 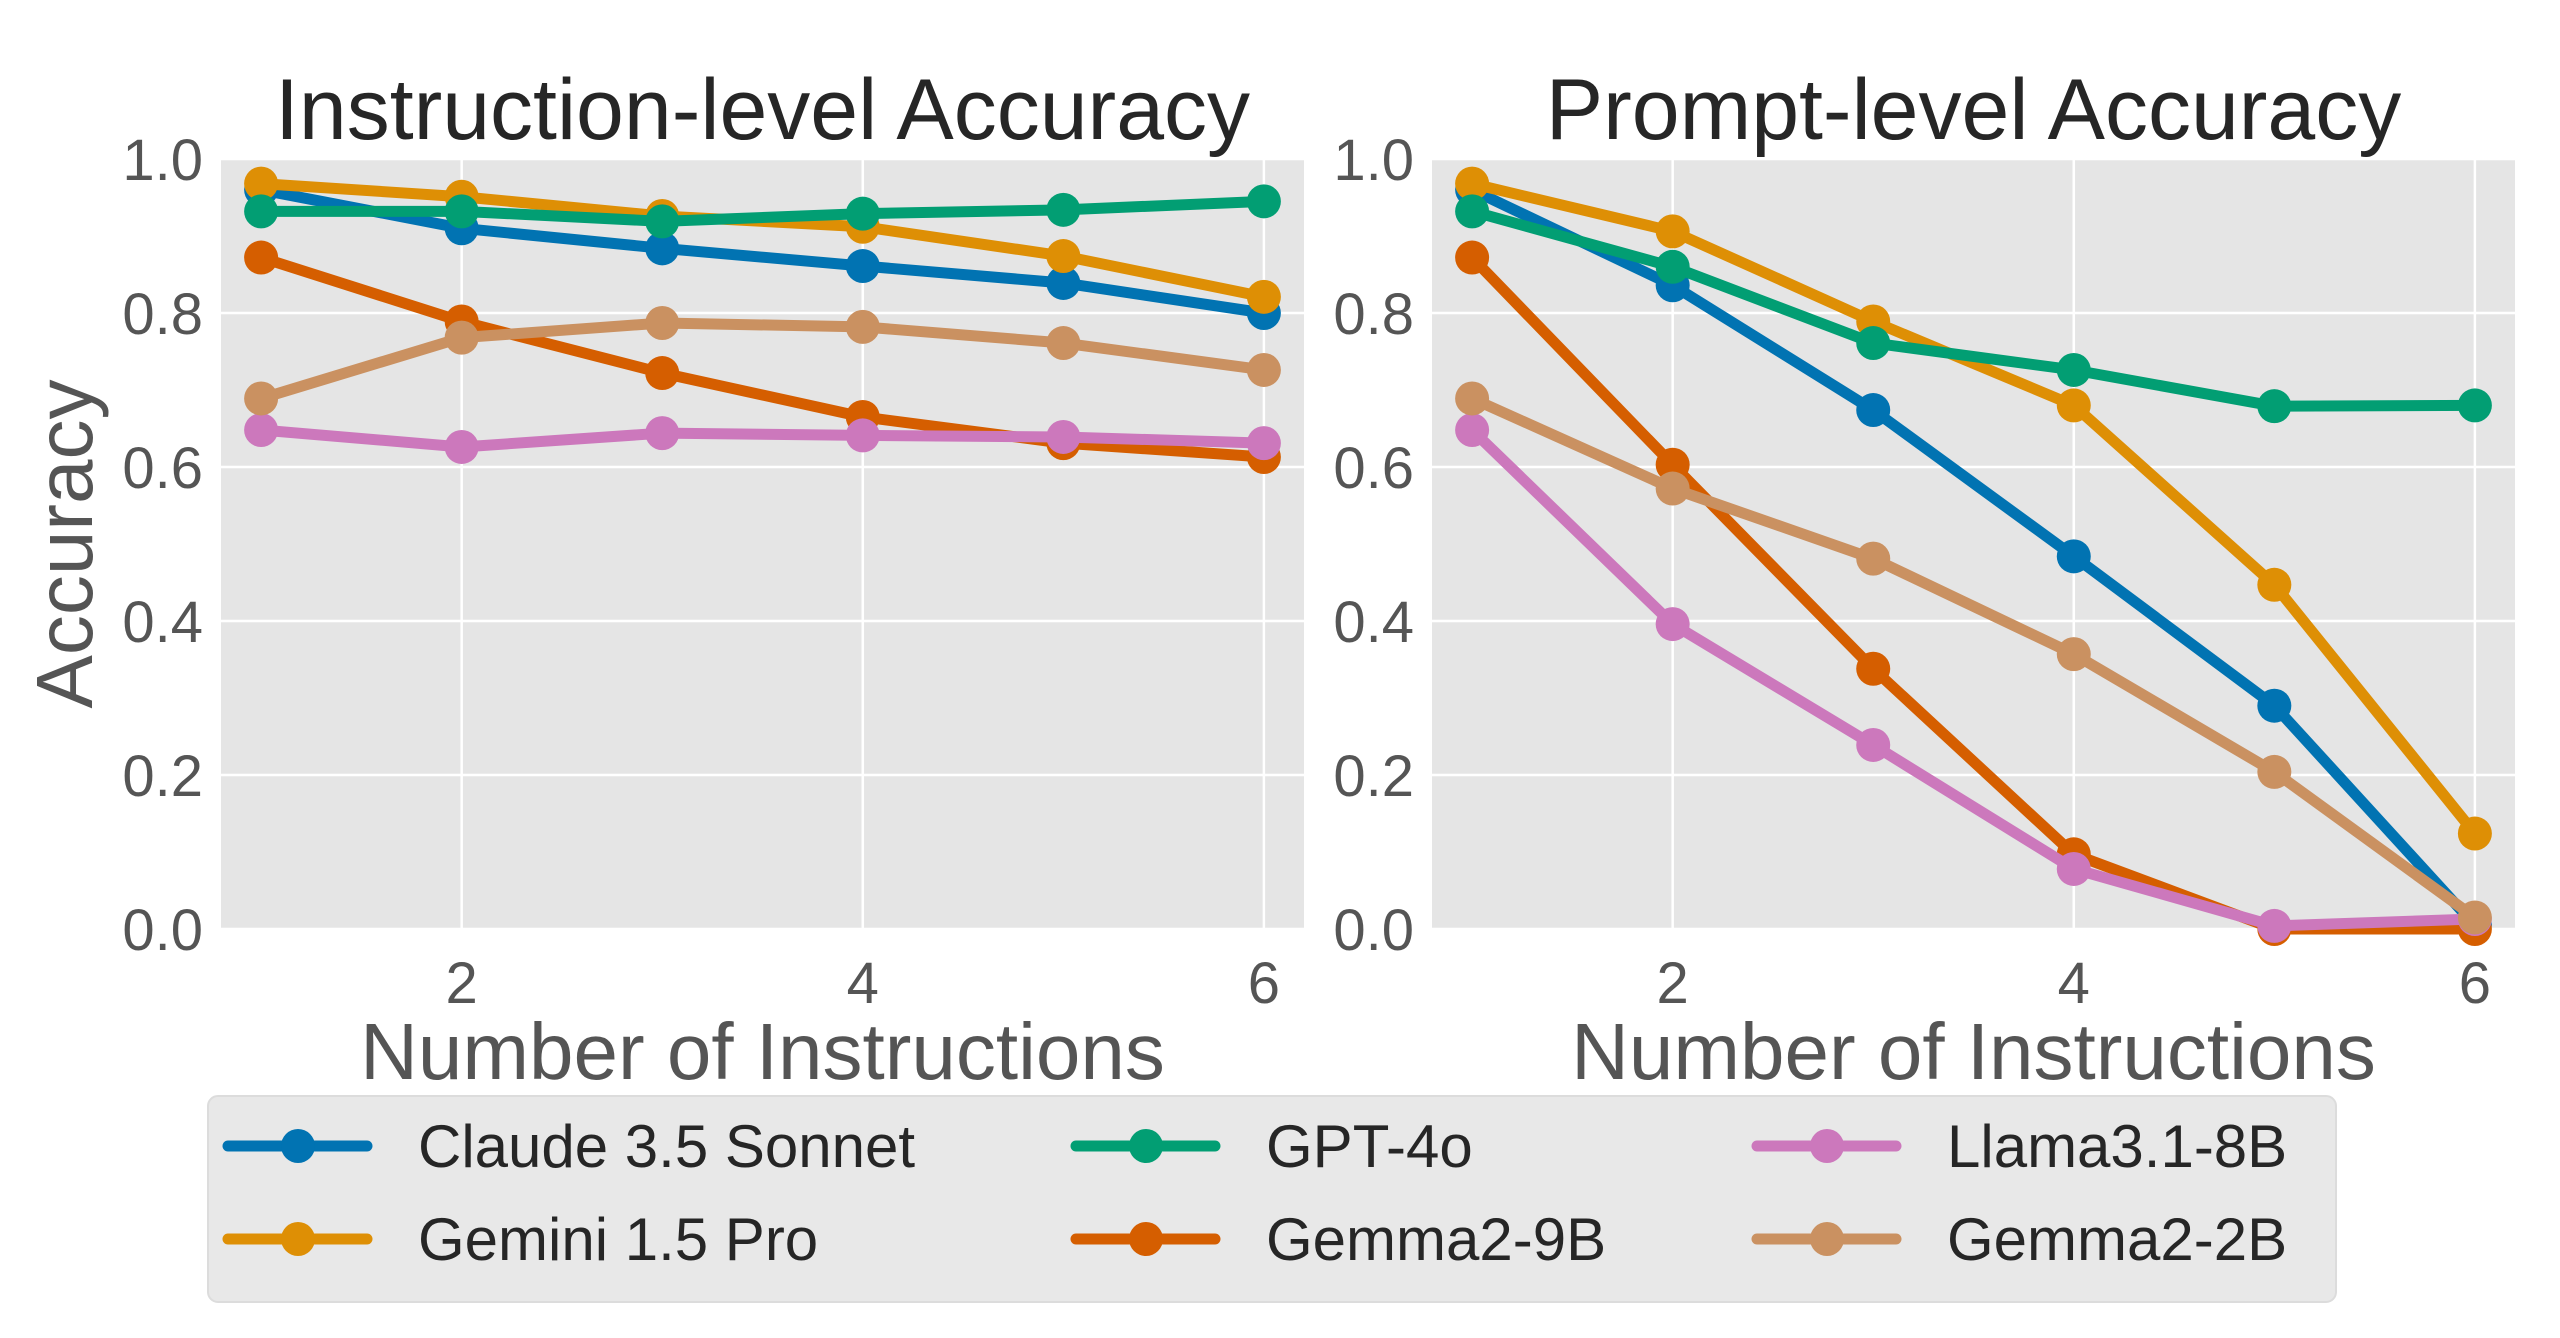 I want to click on legend-label: Gemma2-2B, so click(x=2117, y=1239).